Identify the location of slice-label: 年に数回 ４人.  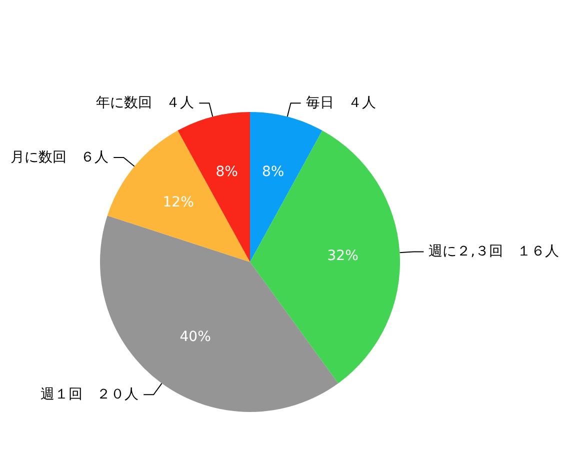
(145, 103).